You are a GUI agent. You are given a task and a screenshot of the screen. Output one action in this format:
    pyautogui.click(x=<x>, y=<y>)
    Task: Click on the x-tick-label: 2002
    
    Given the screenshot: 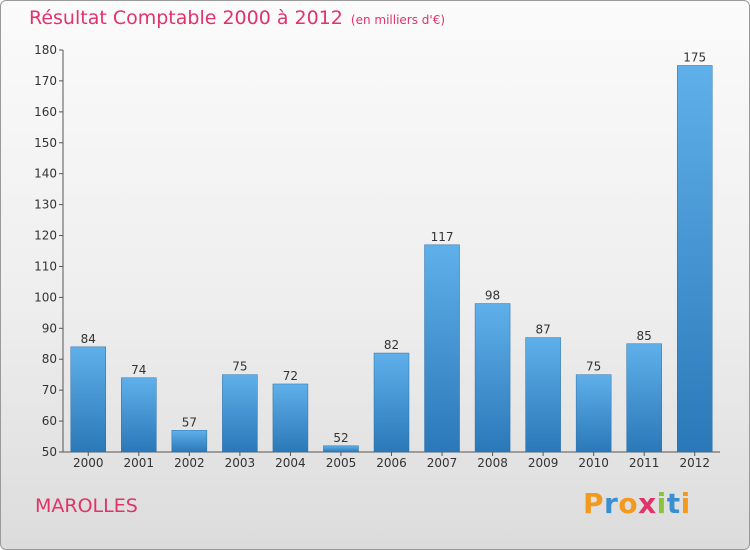 What is the action you would take?
    pyautogui.click(x=189, y=463)
    